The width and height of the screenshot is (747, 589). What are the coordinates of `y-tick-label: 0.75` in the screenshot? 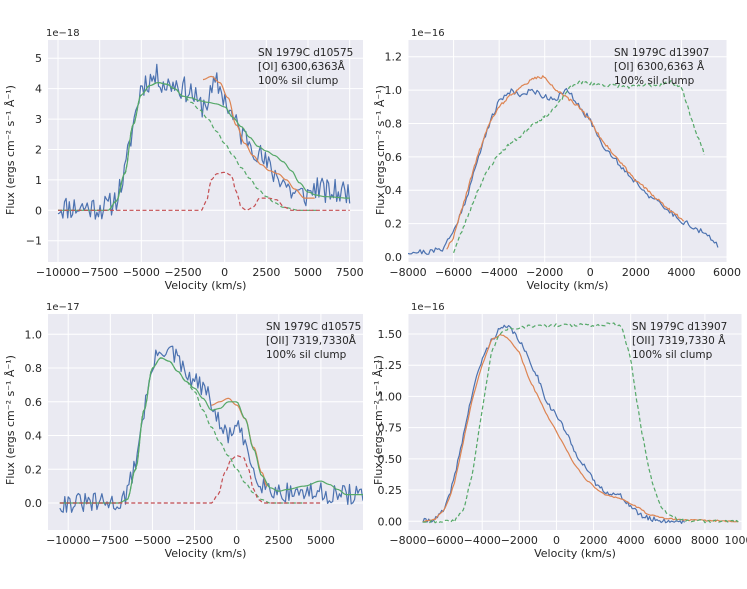 It's located at (390, 428).